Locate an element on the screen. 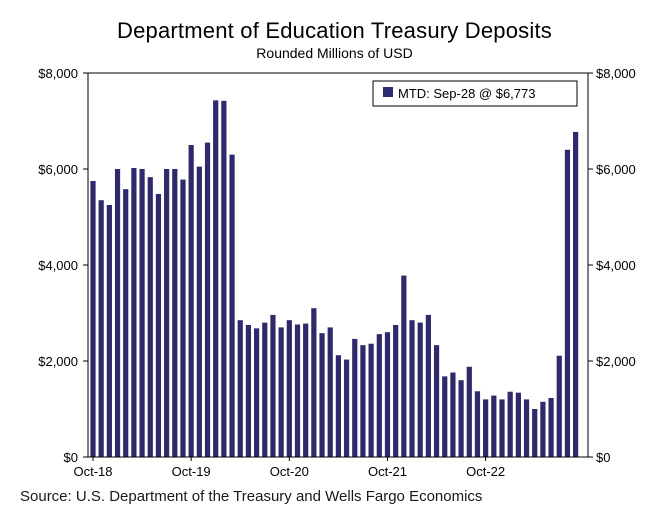 The width and height of the screenshot is (653, 522). left-y-axis: $0 $2,000 $4,000 $6,000 $8,000 is located at coordinates (63, 265).